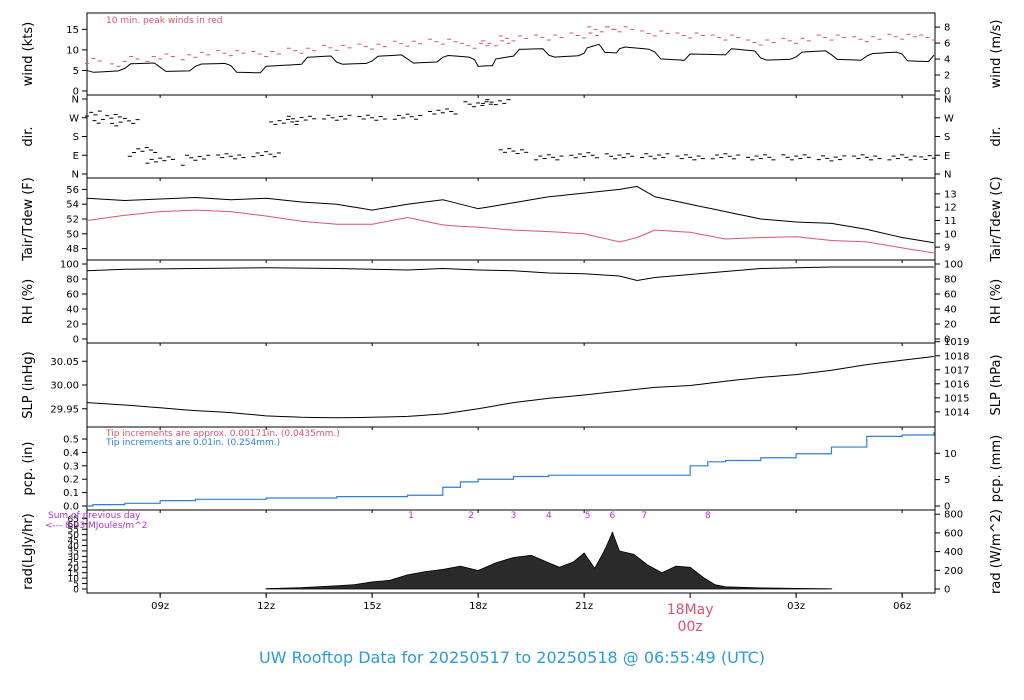 The image size is (1024, 700). I want to click on left-tick-label-rad: 55, so click(73, 531).